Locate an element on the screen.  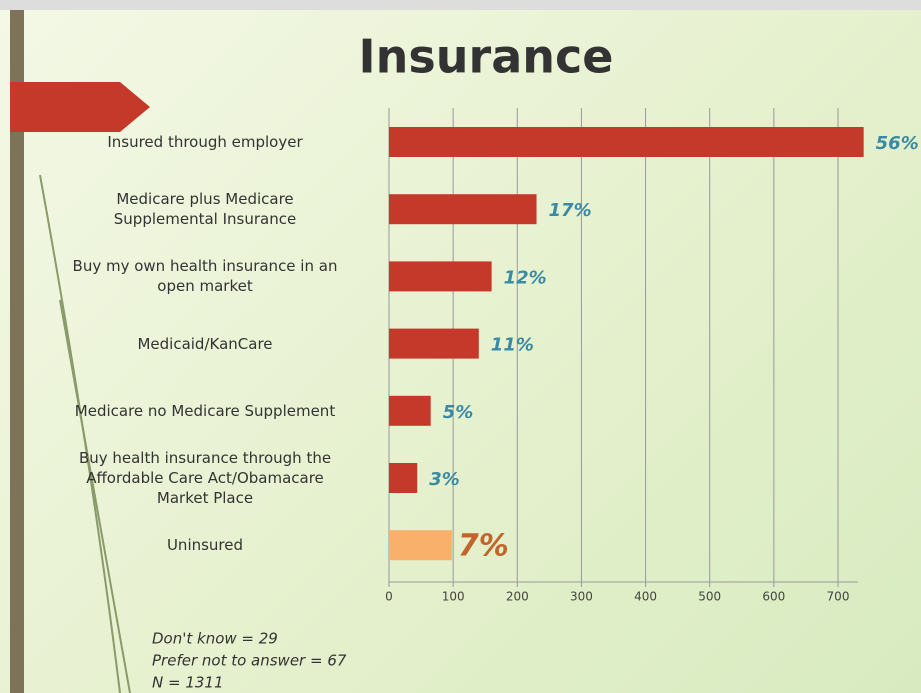
value-label: 11% is located at coordinates (512, 345).